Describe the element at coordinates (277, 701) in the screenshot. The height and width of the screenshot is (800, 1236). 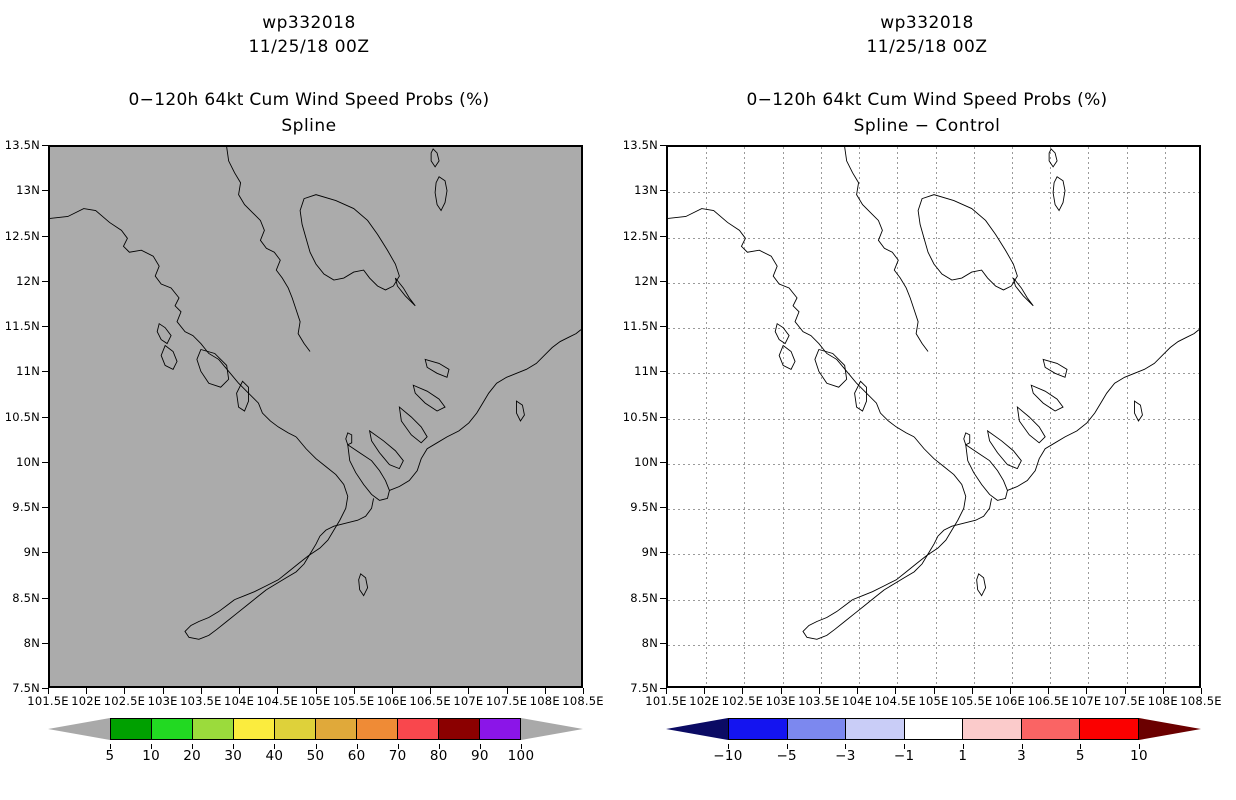
I see `x-axis-label-left: 104.5E` at that location.